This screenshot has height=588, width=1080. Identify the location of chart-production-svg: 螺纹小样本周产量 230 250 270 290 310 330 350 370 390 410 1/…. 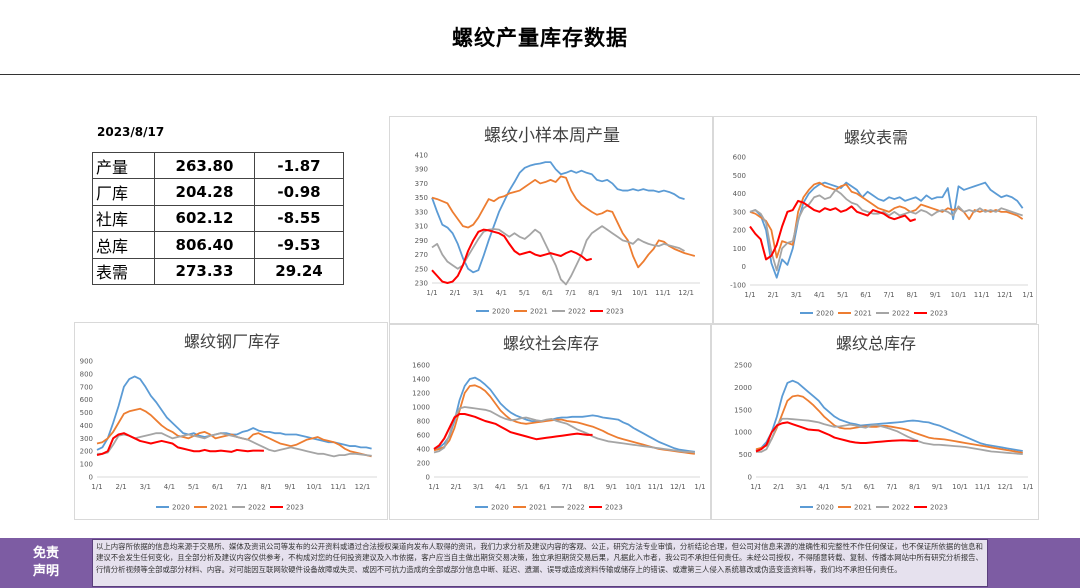
(557, 221).